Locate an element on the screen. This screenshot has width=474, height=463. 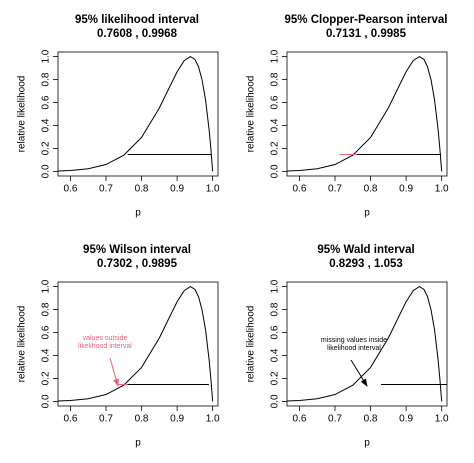
chart-subtitle: 0.8293 , 1.053 is located at coordinates (366, 264).